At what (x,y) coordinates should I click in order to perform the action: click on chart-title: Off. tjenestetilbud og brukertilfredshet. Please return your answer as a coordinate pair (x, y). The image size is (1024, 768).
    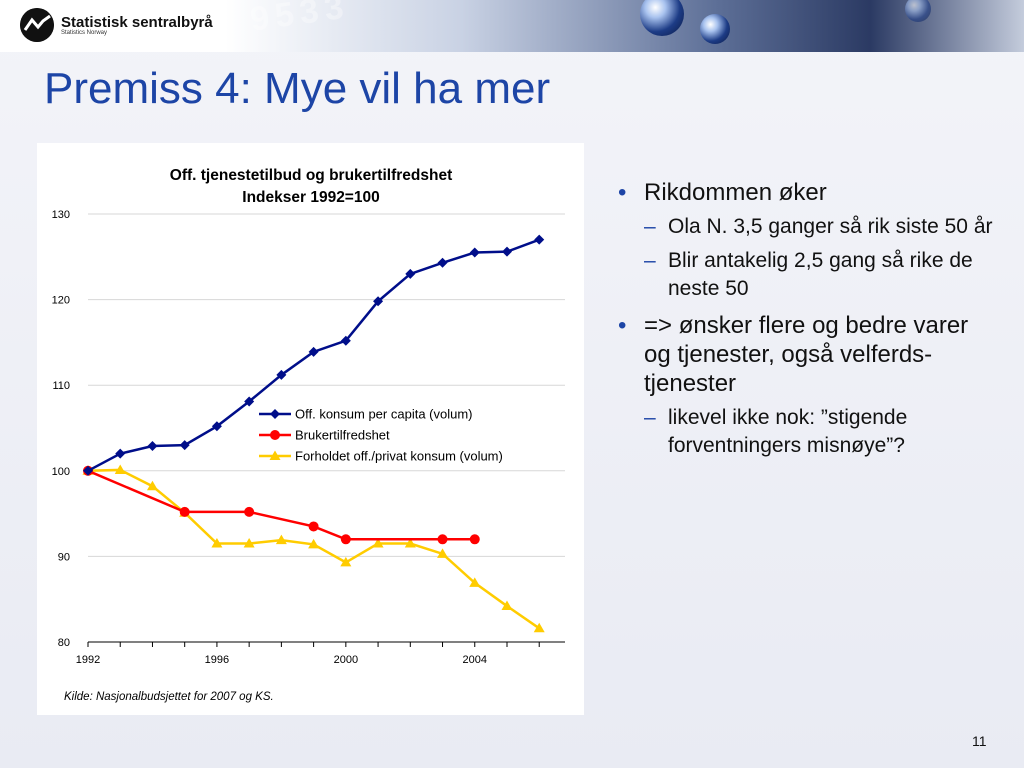
    Looking at the image, I should click on (311, 175).